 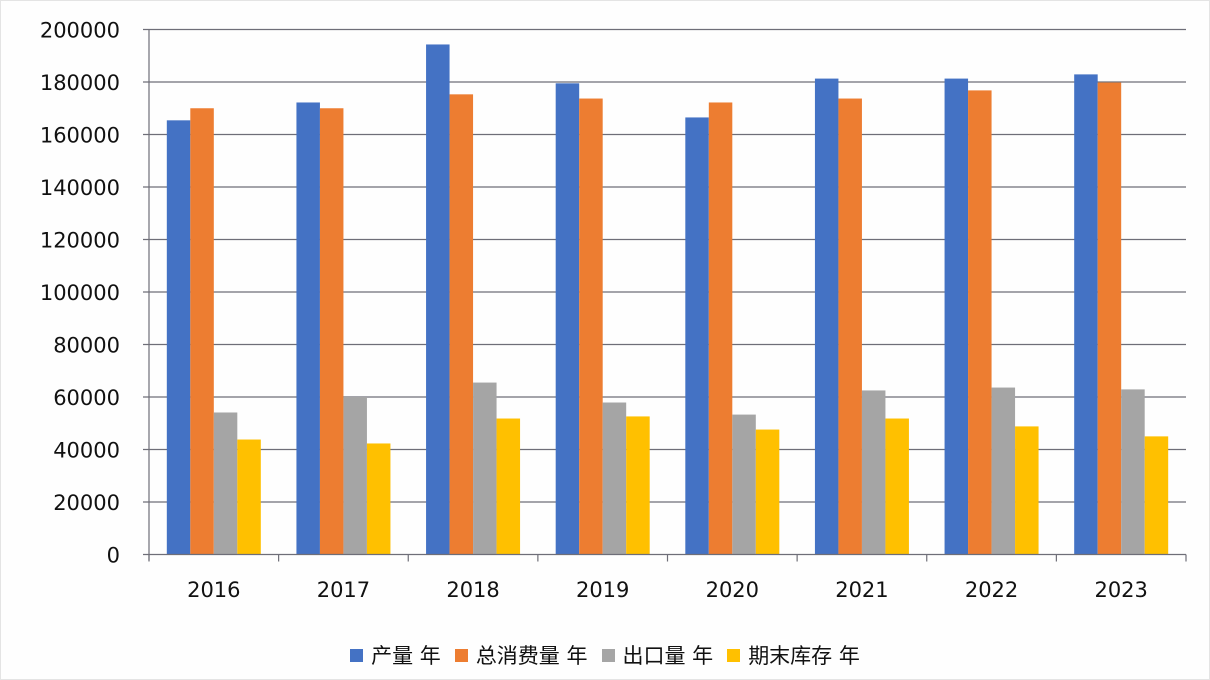 I want to click on y-tick-label: 200000, so click(x=80, y=31).